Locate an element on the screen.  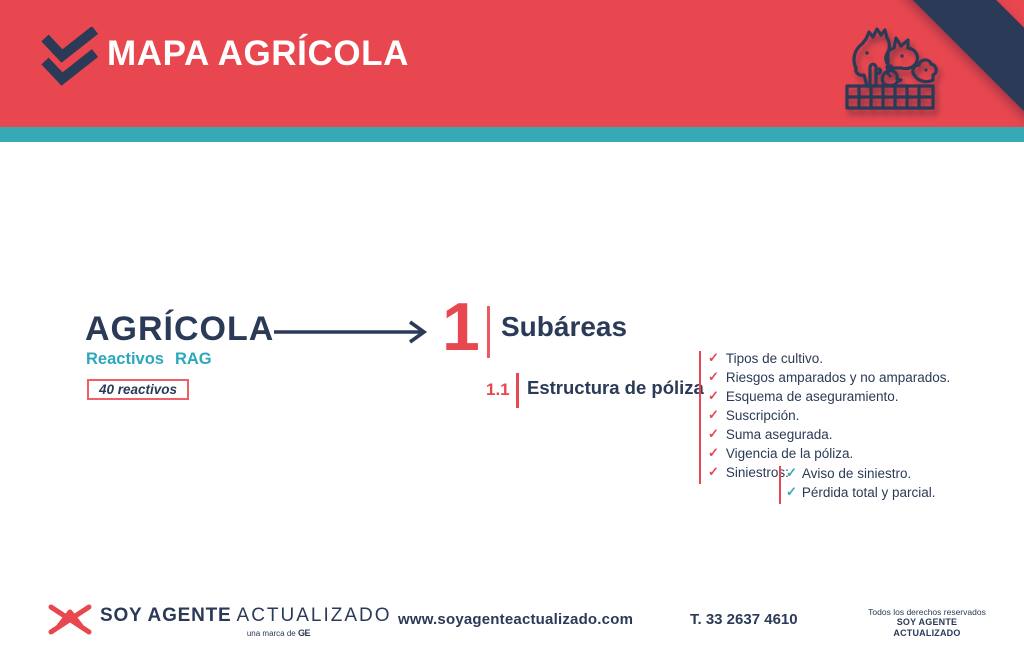
brand-light: ACTUALIZADO is located at coordinates (314, 615).